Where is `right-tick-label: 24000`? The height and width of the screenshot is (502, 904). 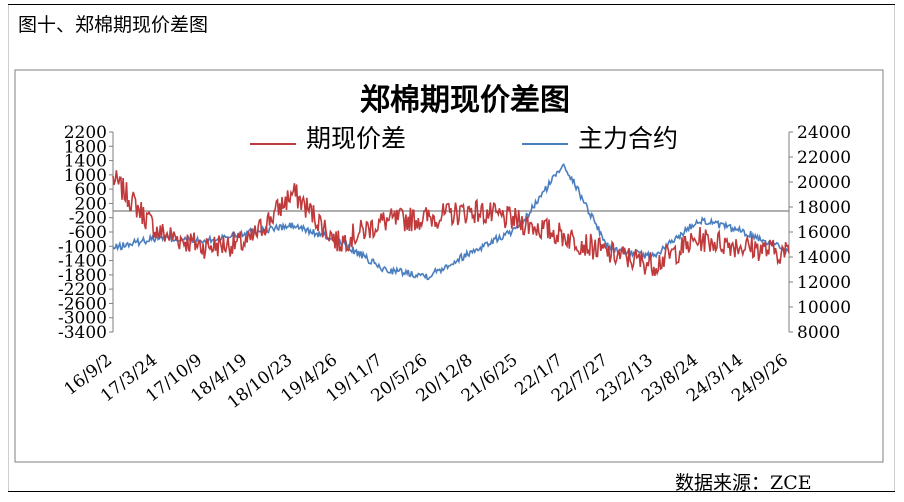
right-tick-label: 24000 is located at coordinates (824, 133).